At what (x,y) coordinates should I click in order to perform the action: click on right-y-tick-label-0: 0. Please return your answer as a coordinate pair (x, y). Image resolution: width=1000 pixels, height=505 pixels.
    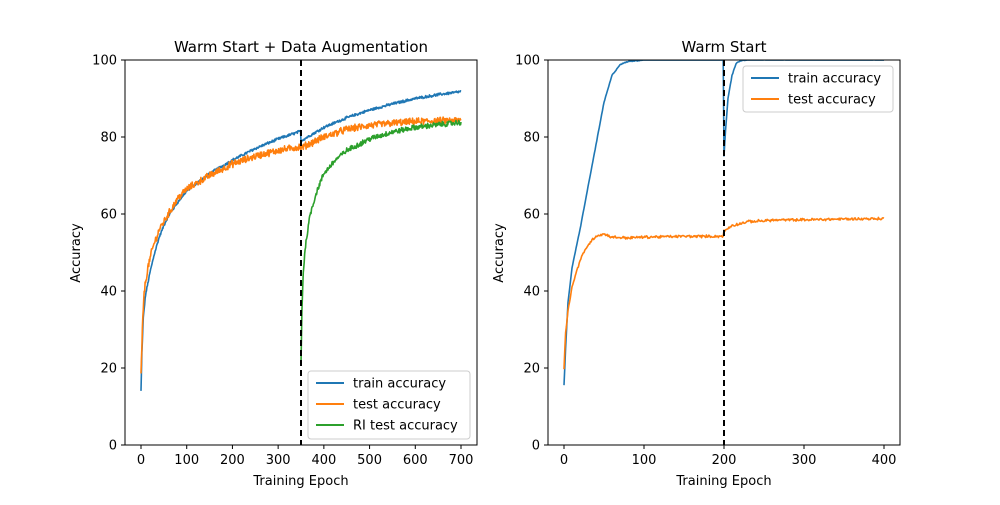
    Looking at the image, I should click on (536, 446).